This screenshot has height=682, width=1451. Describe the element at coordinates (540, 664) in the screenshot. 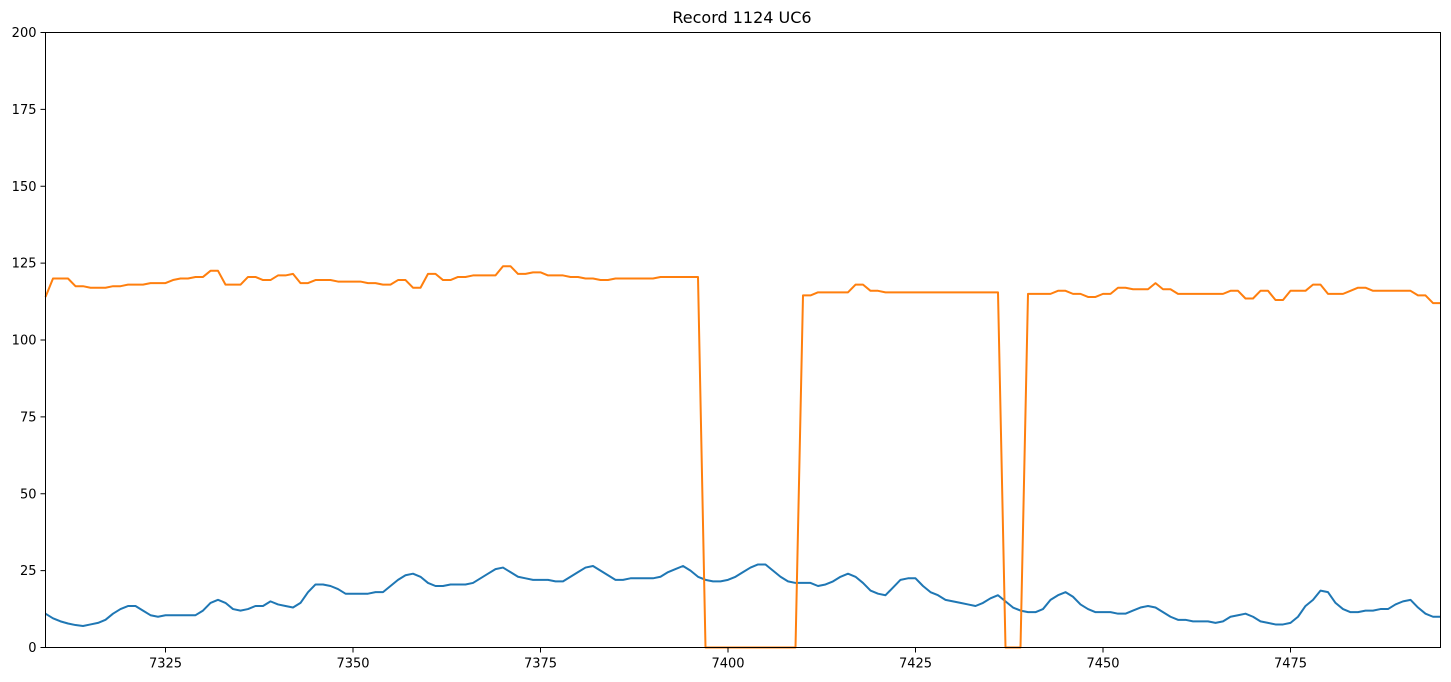

I see `x-tick-label: 7375` at that location.